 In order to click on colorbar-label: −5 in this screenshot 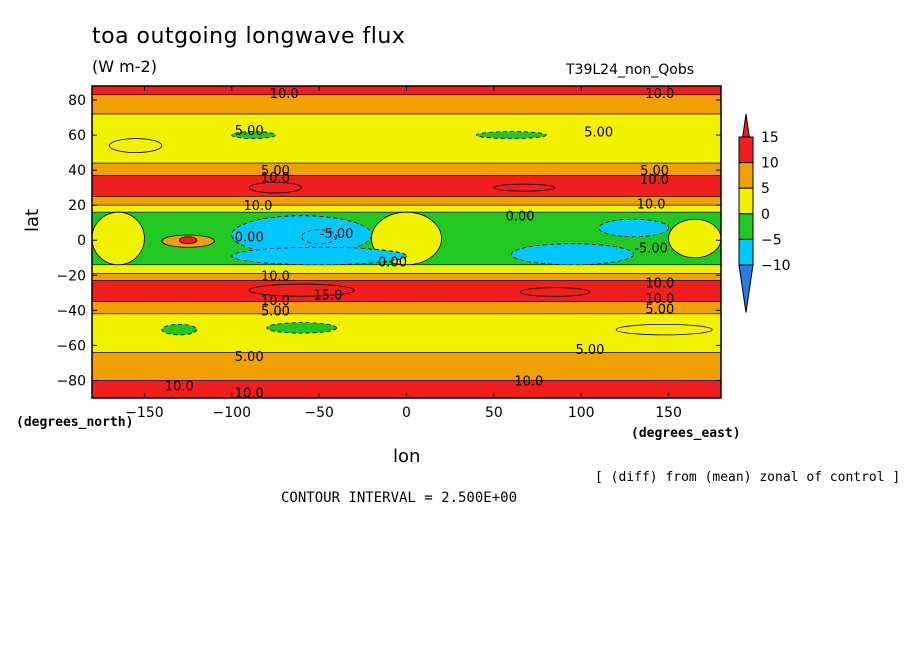, I will do `click(771, 240)`.